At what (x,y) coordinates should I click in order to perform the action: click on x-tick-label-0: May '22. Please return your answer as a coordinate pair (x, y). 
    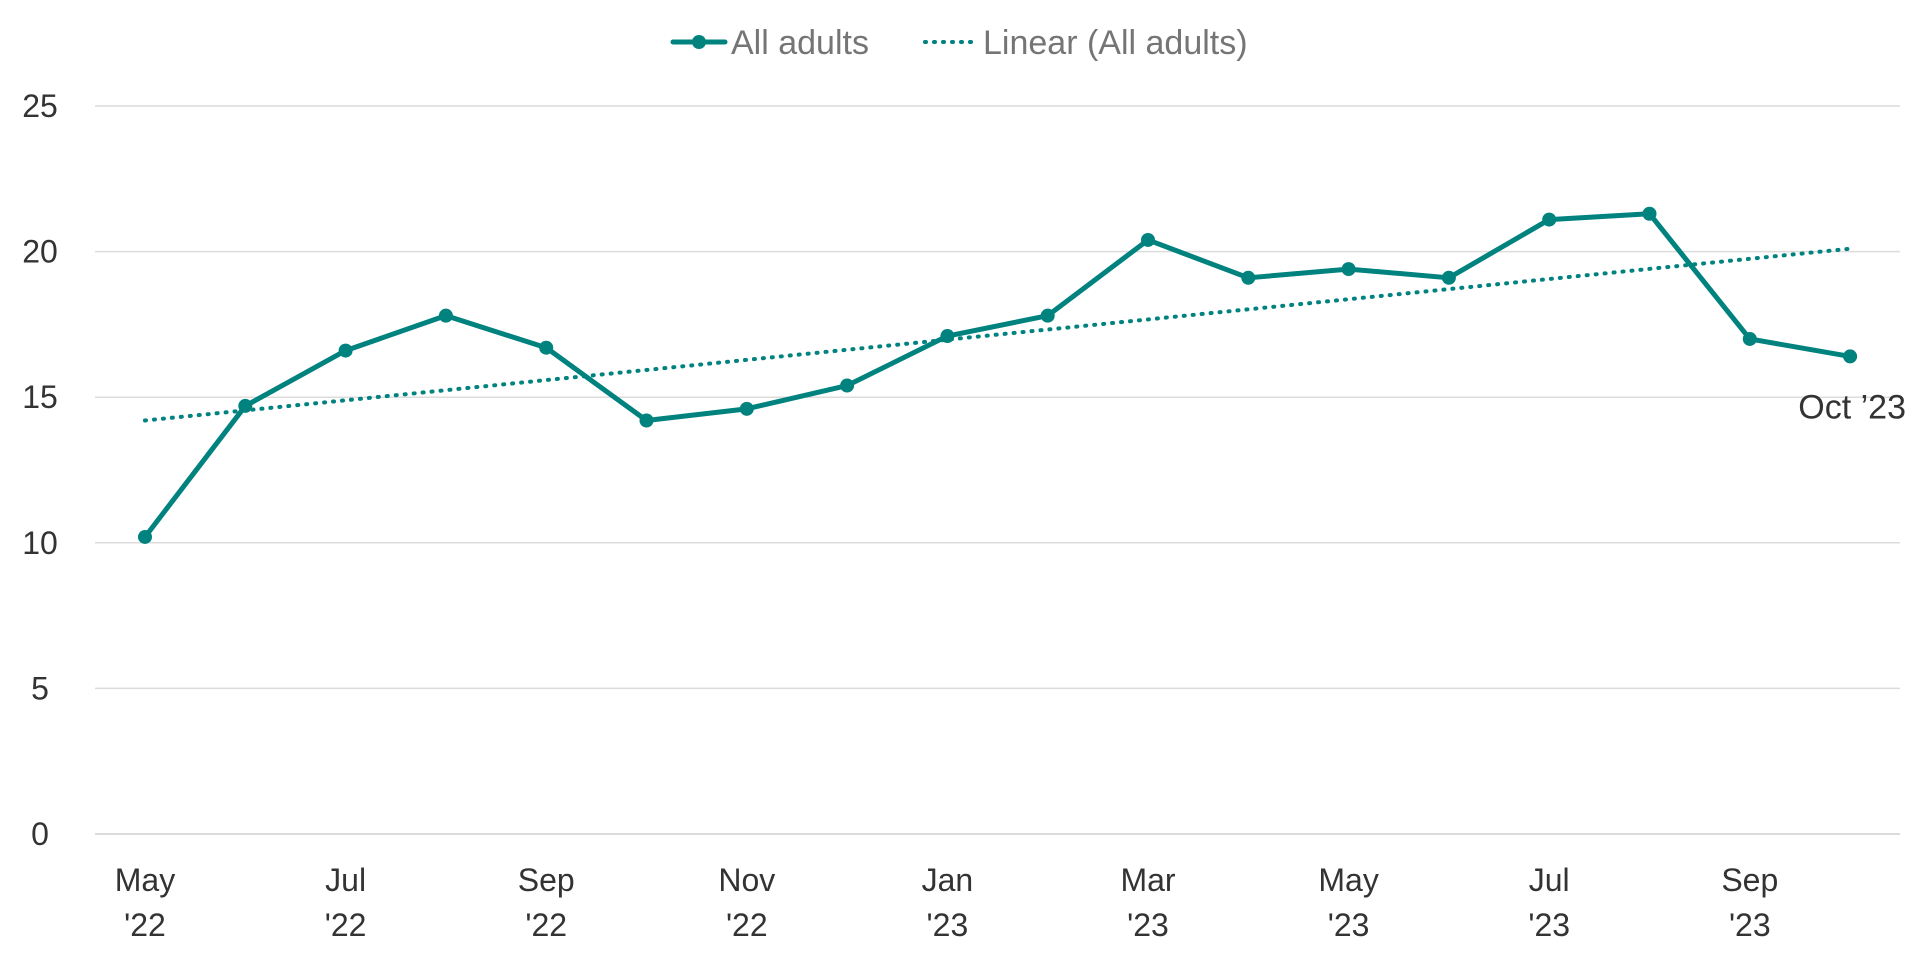
    Looking at the image, I should click on (145, 902).